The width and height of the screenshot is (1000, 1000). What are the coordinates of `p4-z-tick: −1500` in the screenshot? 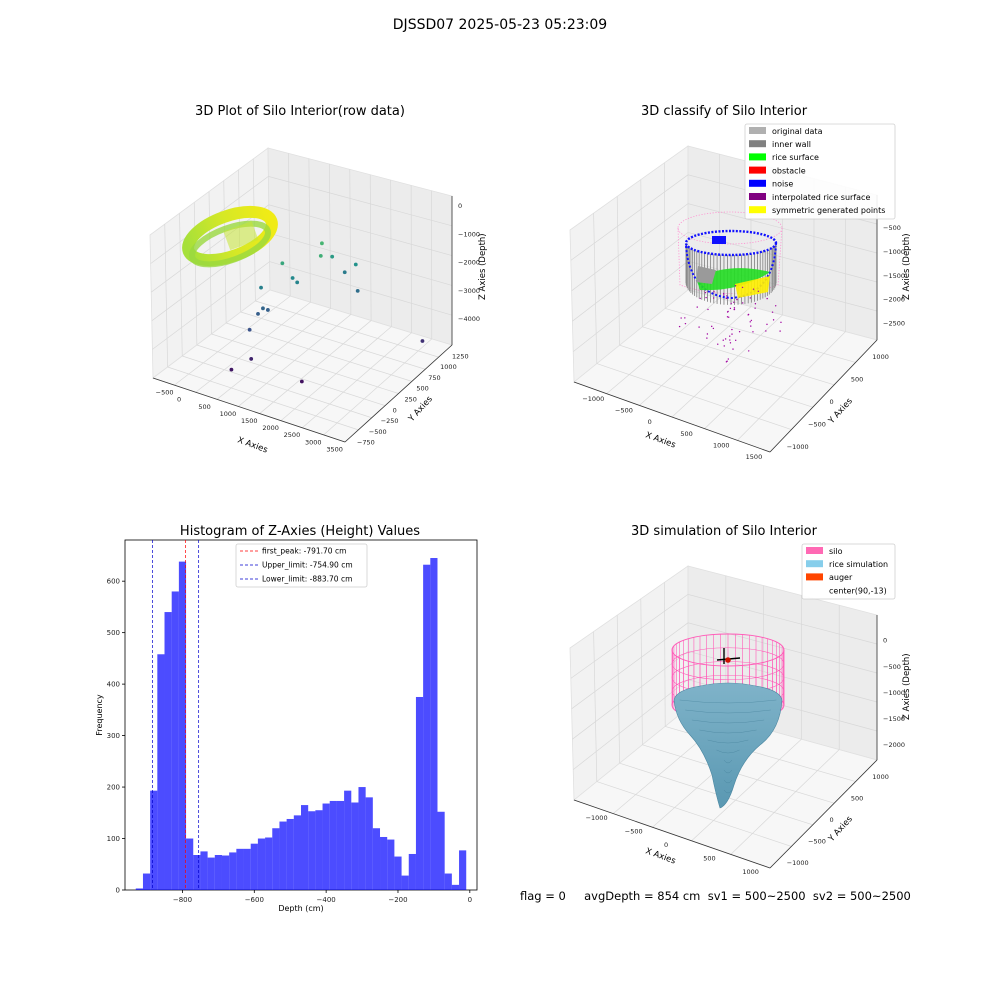 It's located at (894, 719).